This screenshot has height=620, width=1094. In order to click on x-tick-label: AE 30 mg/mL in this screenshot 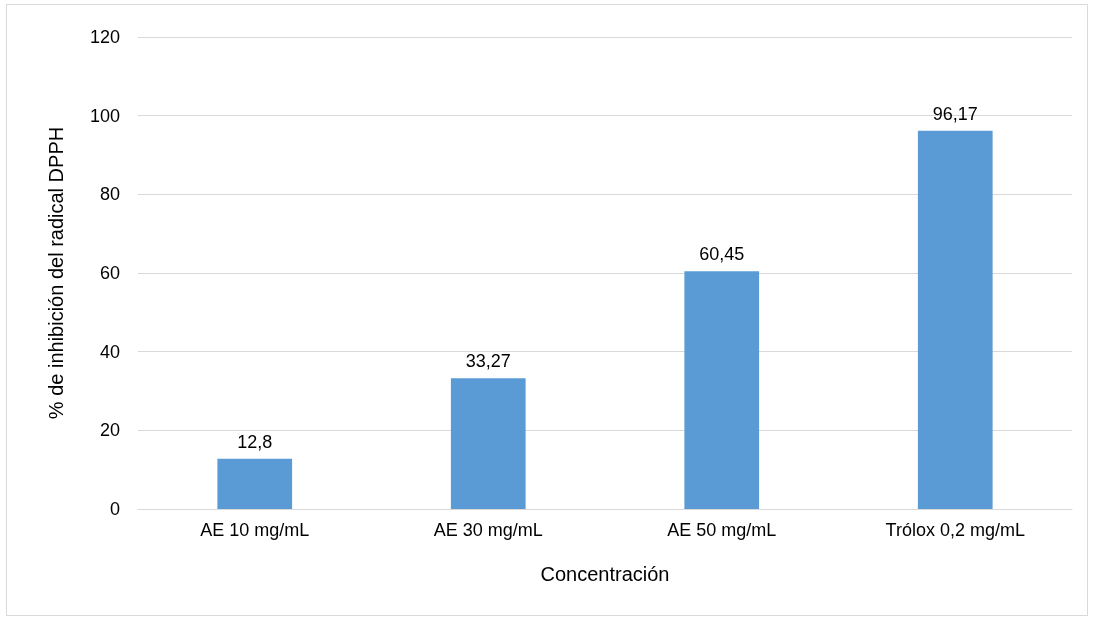, I will do `click(488, 530)`.